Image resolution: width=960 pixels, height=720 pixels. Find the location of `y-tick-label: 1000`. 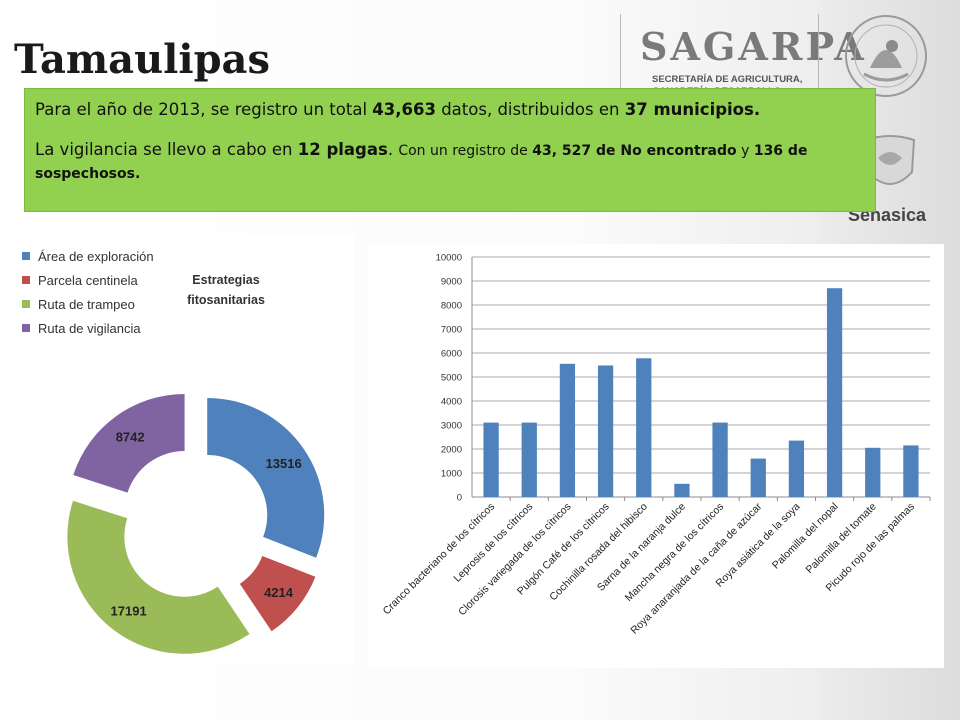

y-tick-label: 1000 is located at coordinates (451, 474).